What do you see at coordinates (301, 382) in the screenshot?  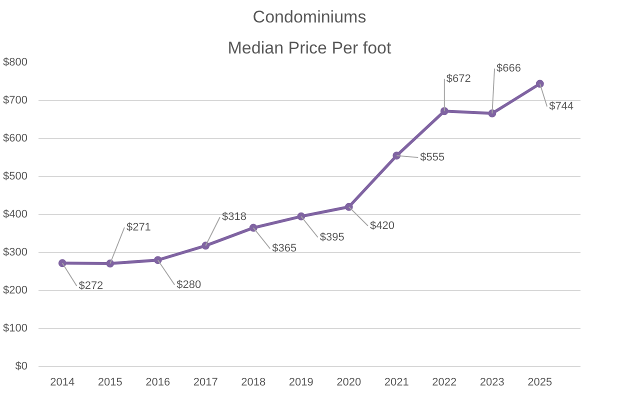 I see `x-tick-label: 2019` at bounding box center [301, 382].